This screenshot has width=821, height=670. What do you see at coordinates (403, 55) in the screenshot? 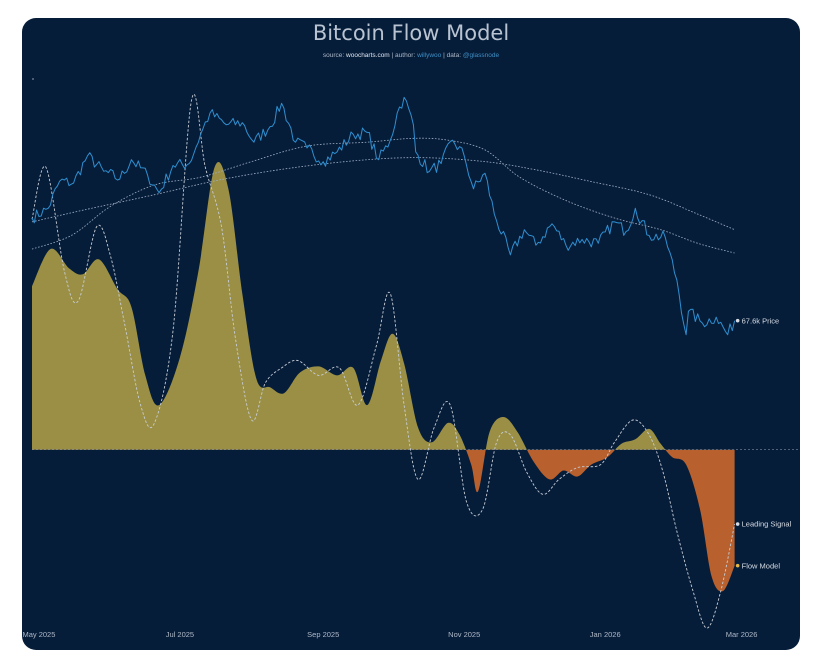
I see `subtitle-author-prefix: | author:` at bounding box center [403, 55].